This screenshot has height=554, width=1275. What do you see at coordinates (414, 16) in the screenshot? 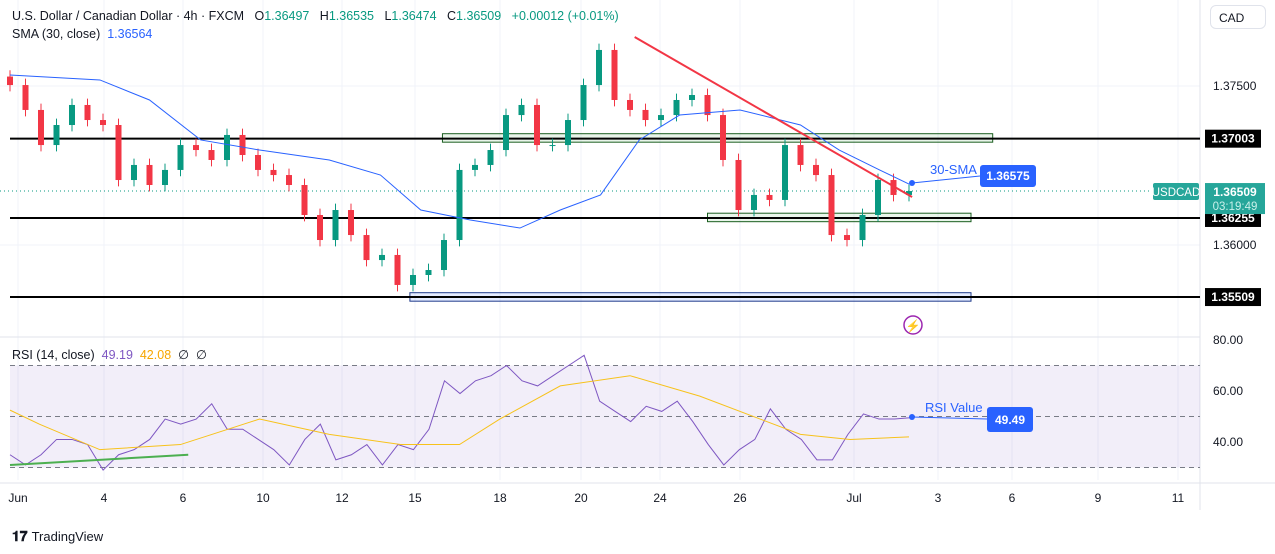
I see `low-value: 1.36474` at bounding box center [414, 16].